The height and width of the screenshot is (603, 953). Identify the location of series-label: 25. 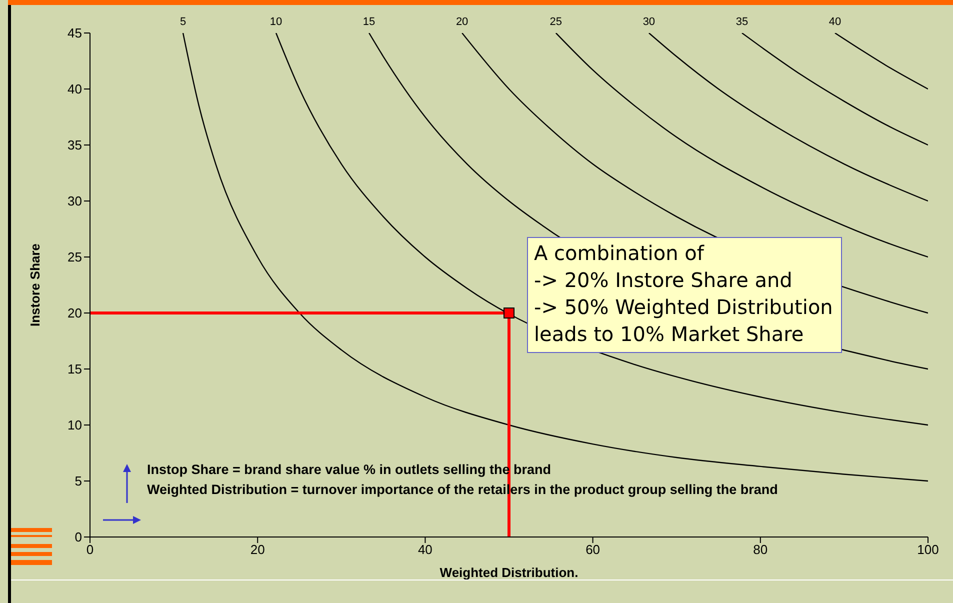
(556, 22).